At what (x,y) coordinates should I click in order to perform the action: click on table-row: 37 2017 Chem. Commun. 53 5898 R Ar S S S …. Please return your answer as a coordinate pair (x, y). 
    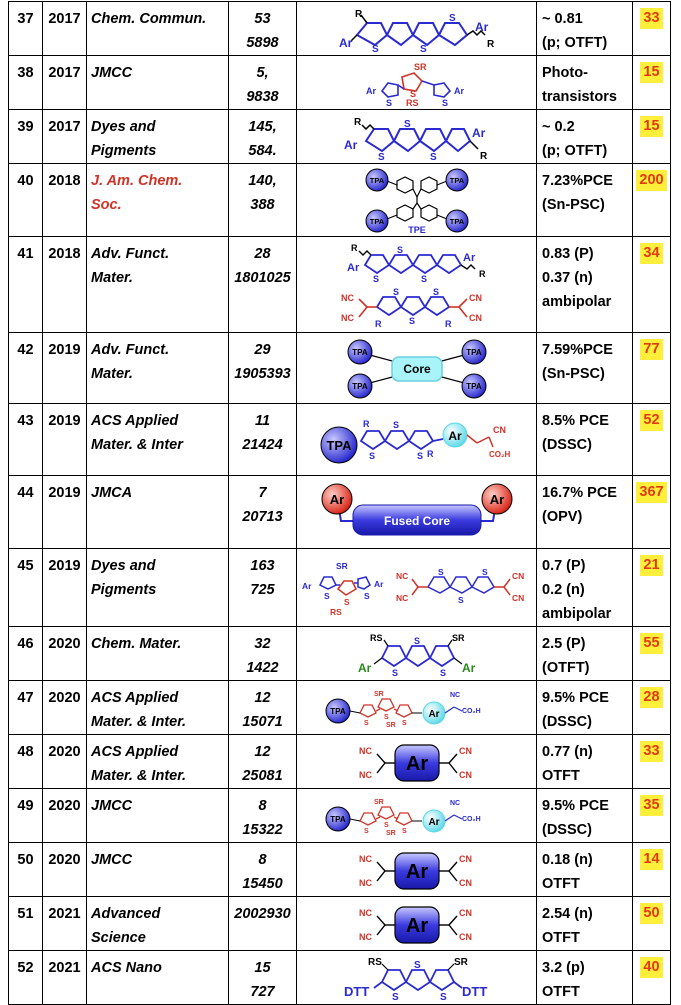
    Looking at the image, I should click on (339, 28).